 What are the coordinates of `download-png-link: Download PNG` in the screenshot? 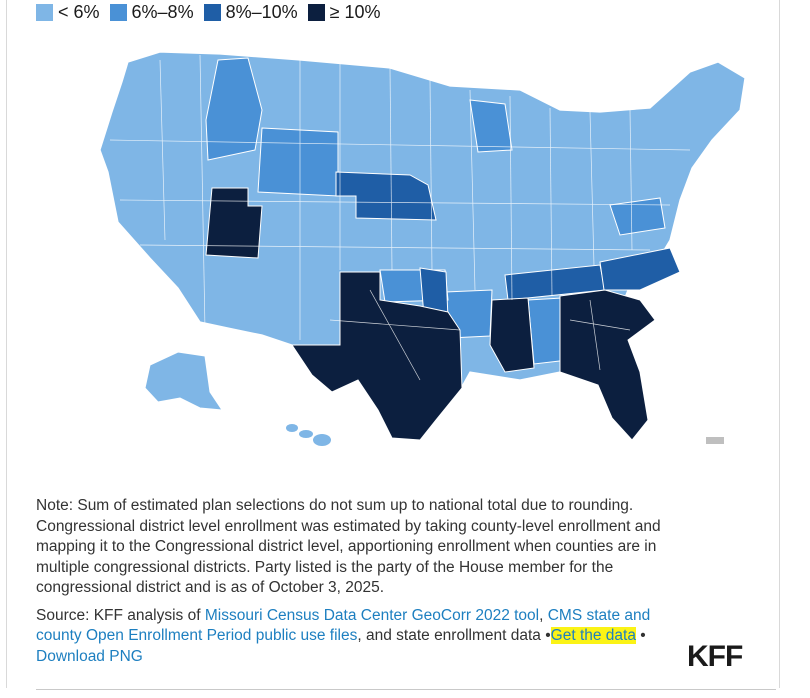 It's located at (89, 656).